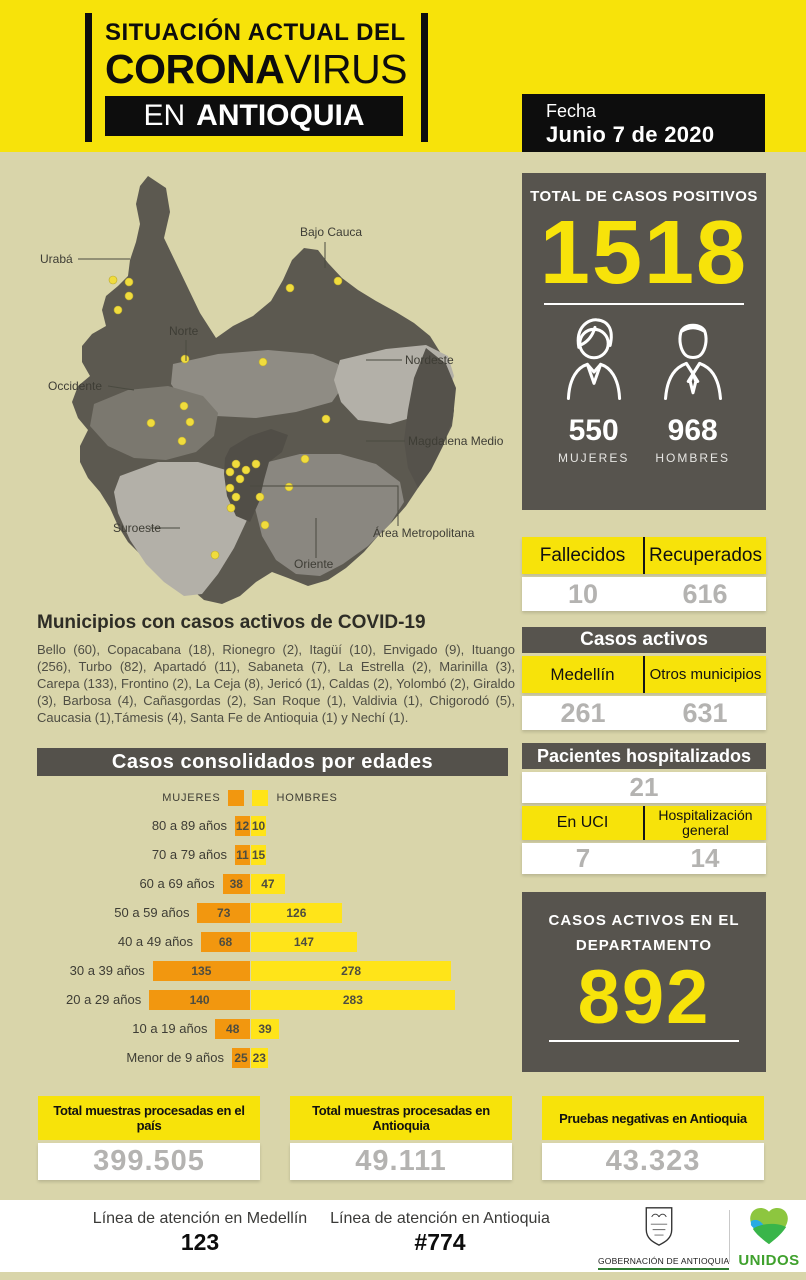 Image resolution: width=806 pixels, height=1280 pixels. What do you see at coordinates (258, 384) in the screenshot?
I see `map-region-norte` at bounding box center [258, 384].